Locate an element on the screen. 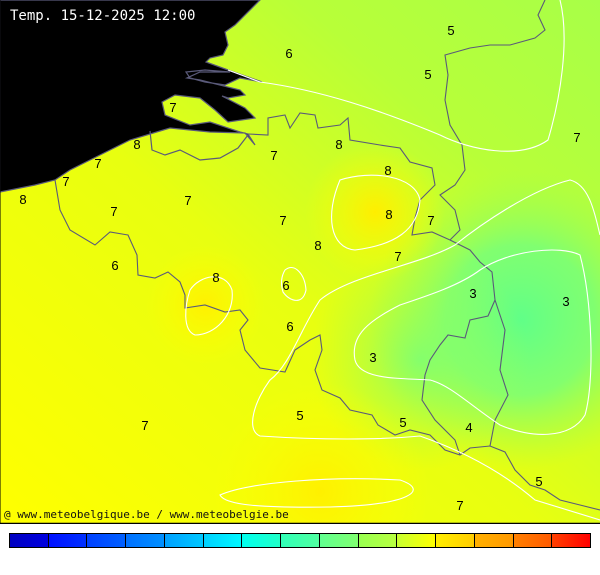 The image size is (600, 575). temperature-label: 4 is located at coordinates (468, 427).